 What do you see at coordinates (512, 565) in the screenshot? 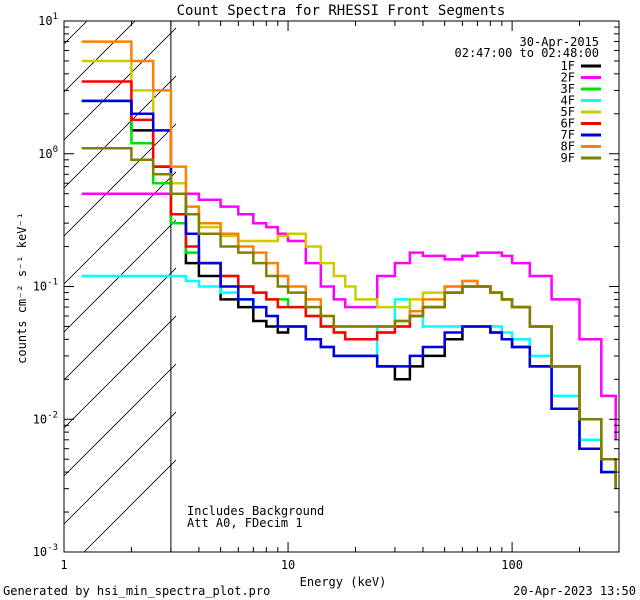
I see `x-tick-label: 100` at bounding box center [512, 565].